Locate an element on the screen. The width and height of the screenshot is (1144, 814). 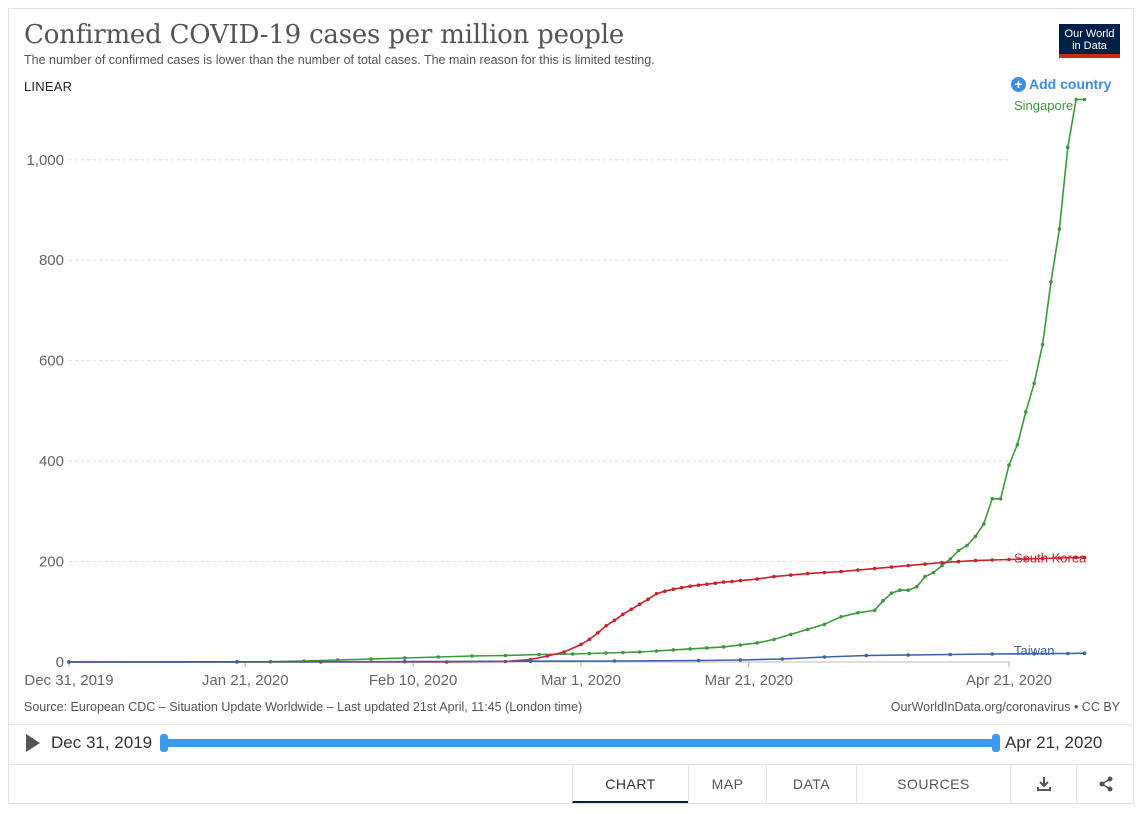
y-tick-label: 600 is located at coordinates (51, 361).